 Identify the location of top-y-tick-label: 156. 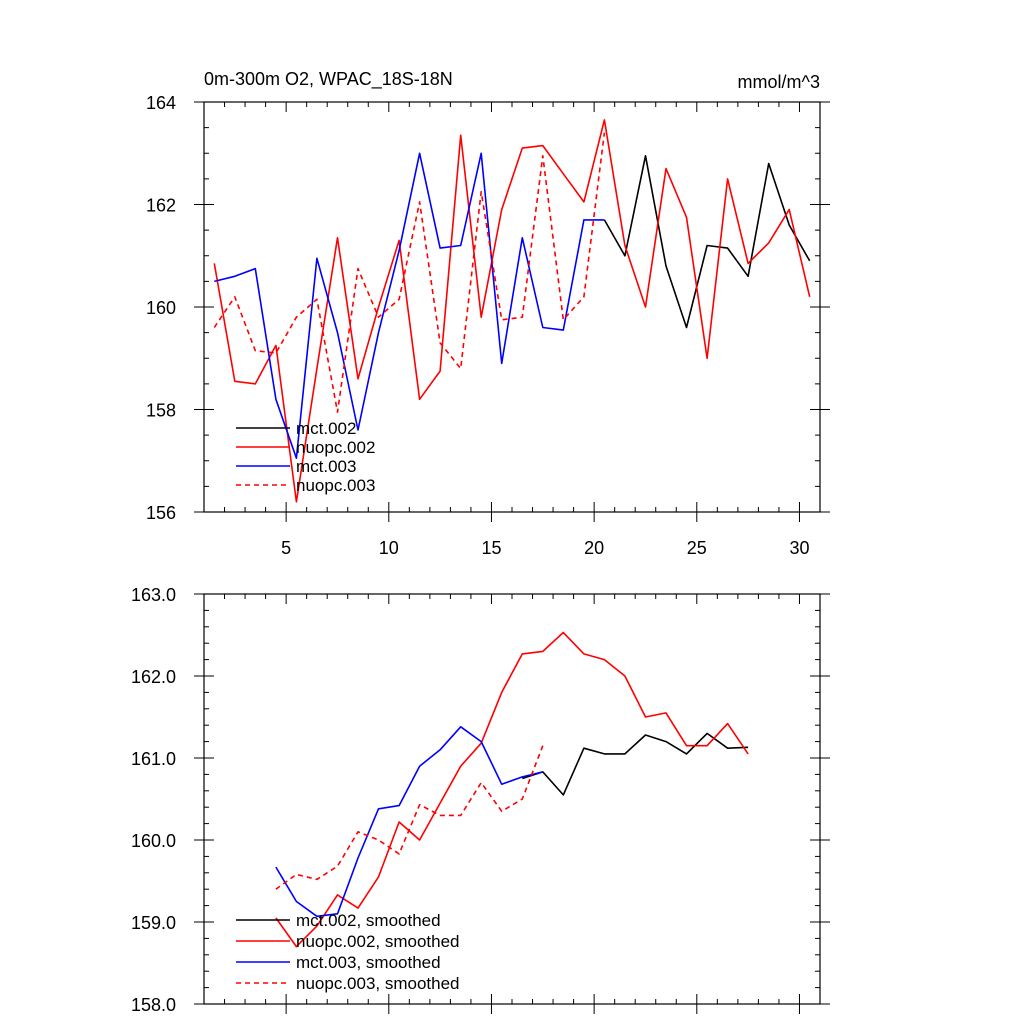
(161, 513).